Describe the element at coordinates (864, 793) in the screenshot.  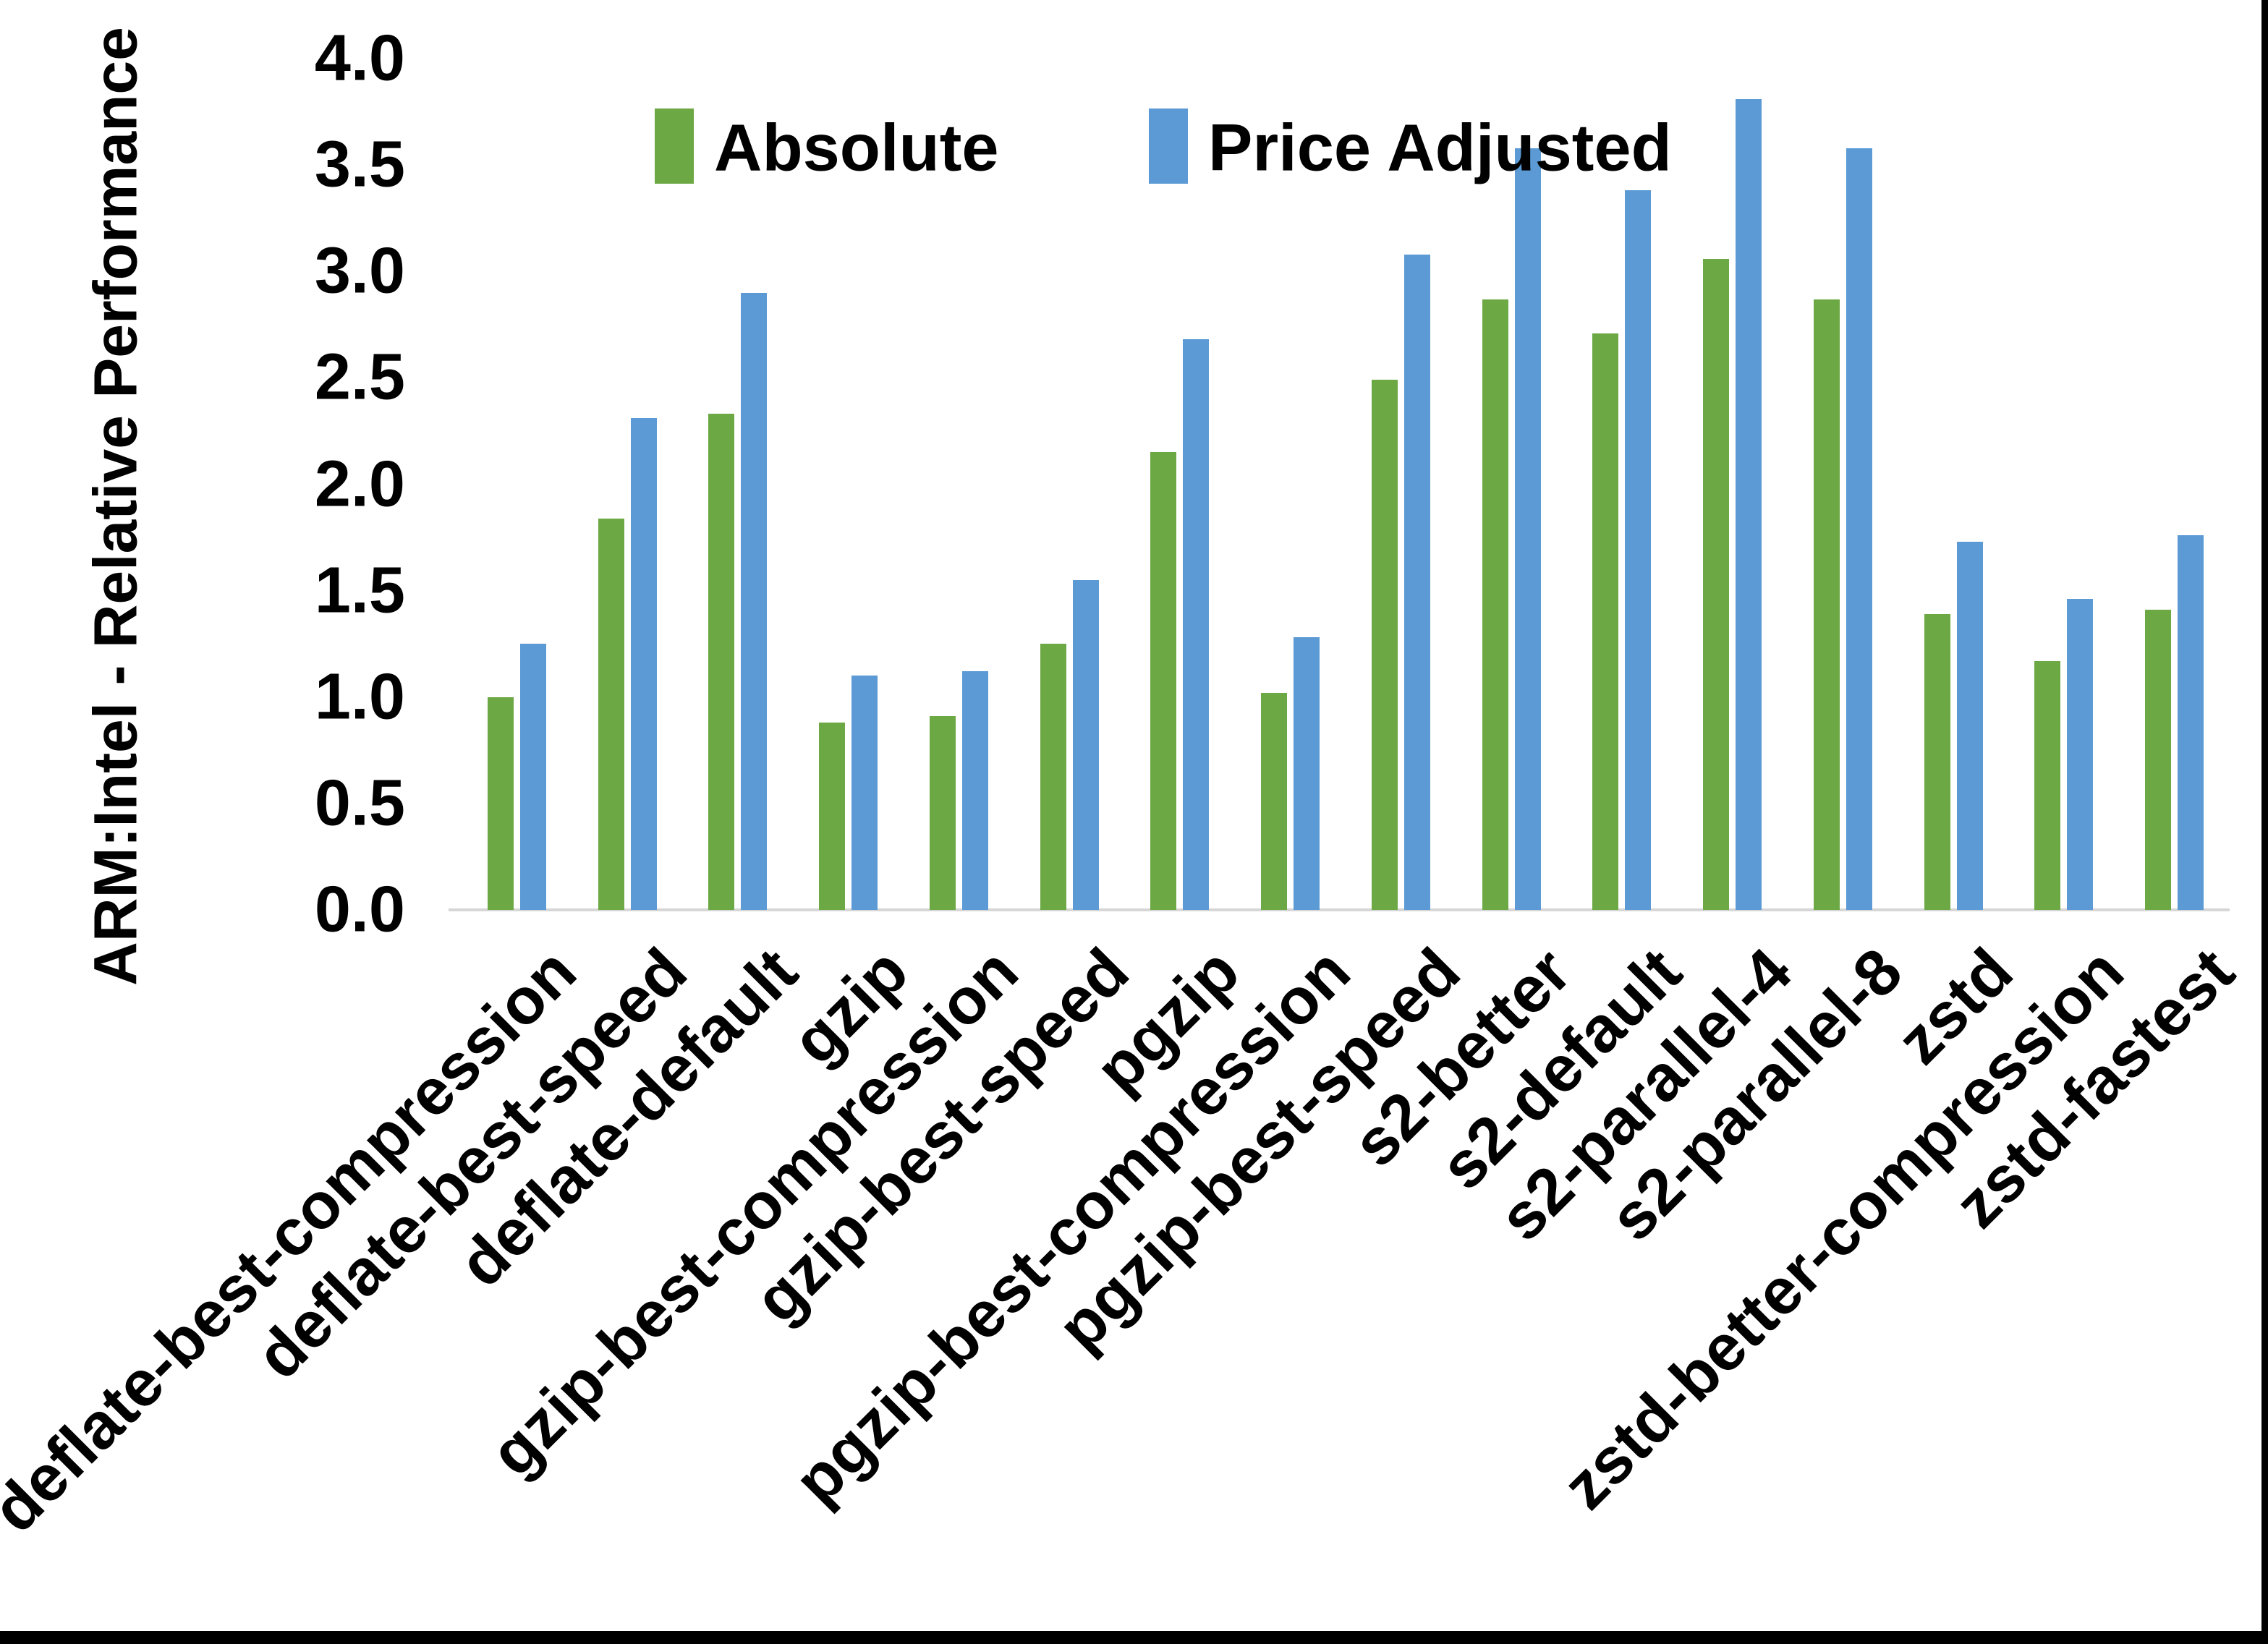
I see `bar-price-adjusted-gzip` at that location.